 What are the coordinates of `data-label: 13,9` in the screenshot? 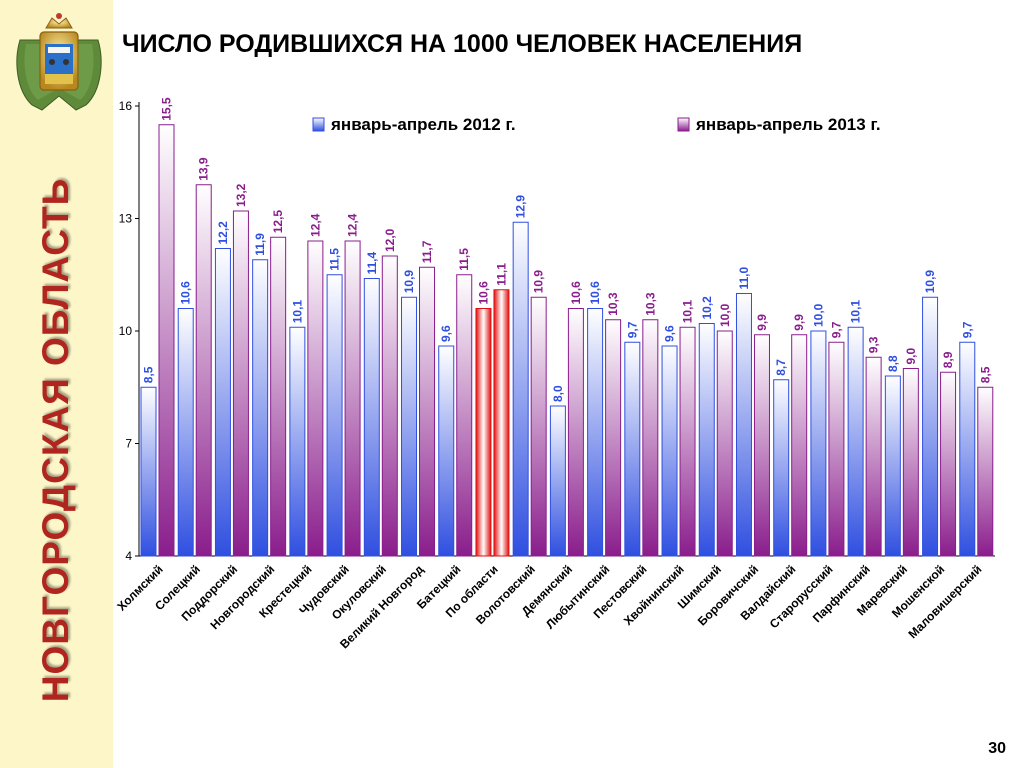 It's located at (204, 169).